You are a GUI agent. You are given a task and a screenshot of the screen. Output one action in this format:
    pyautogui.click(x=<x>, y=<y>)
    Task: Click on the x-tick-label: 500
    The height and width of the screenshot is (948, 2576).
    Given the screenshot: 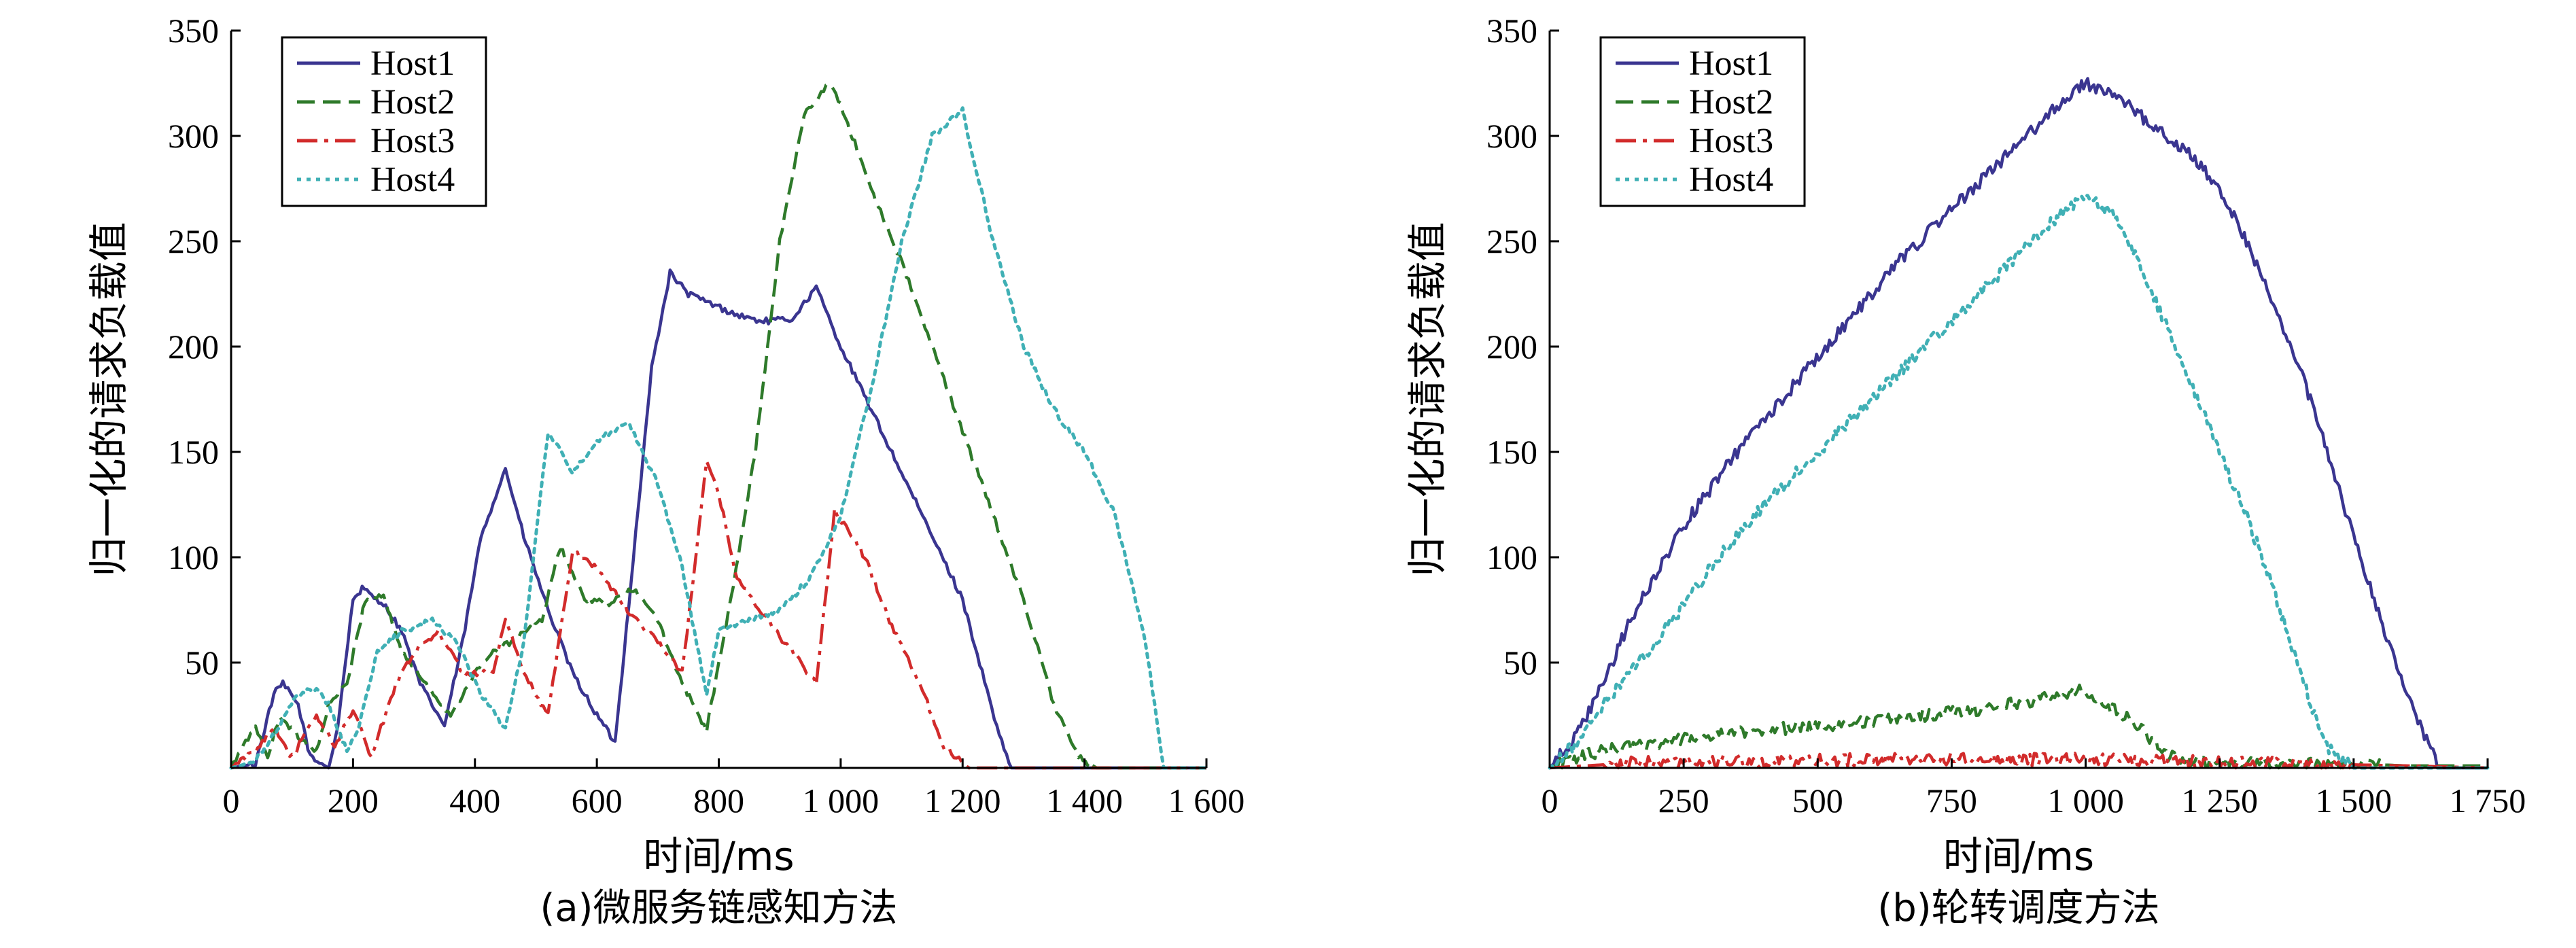 What is the action you would take?
    pyautogui.click(x=1817, y=801)
    